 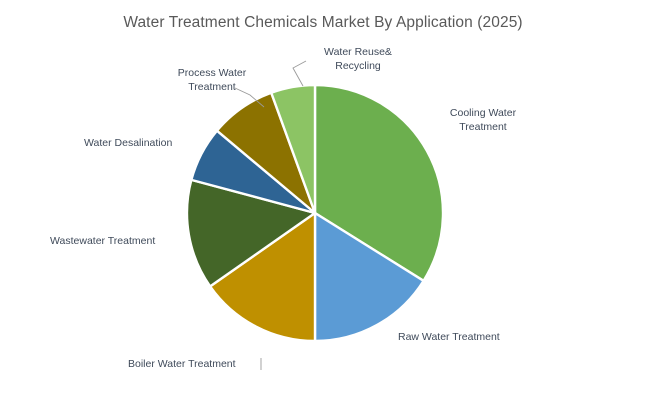 What do you see at coordinates (212, 80) in the screenshot?
I see `pie-label-process-water-treatment: Process Water Treatment` at bounding box center [212, 80].